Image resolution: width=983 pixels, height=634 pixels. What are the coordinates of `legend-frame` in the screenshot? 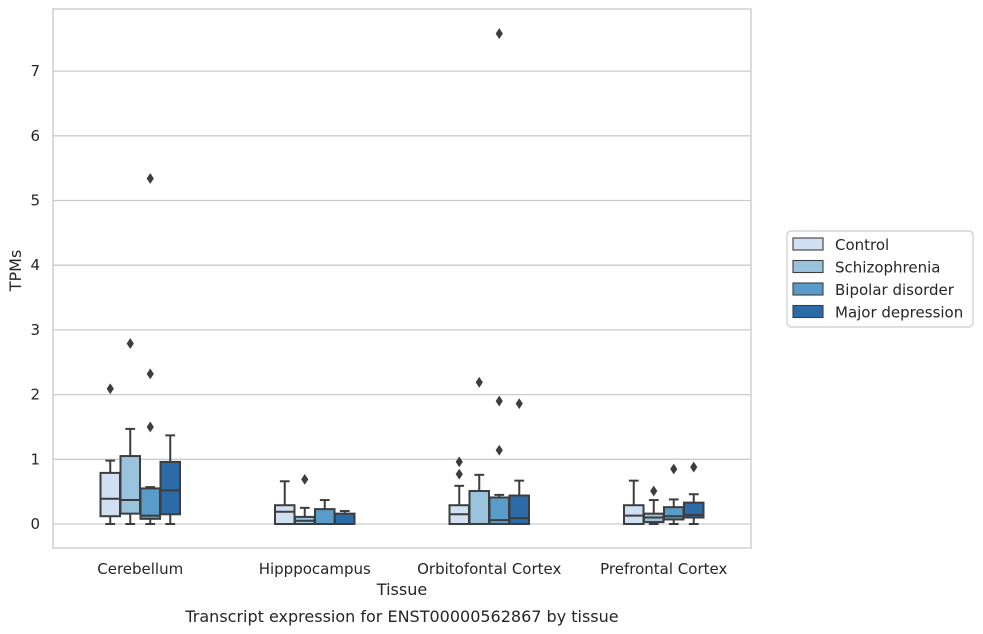 It's located at (880, 279).